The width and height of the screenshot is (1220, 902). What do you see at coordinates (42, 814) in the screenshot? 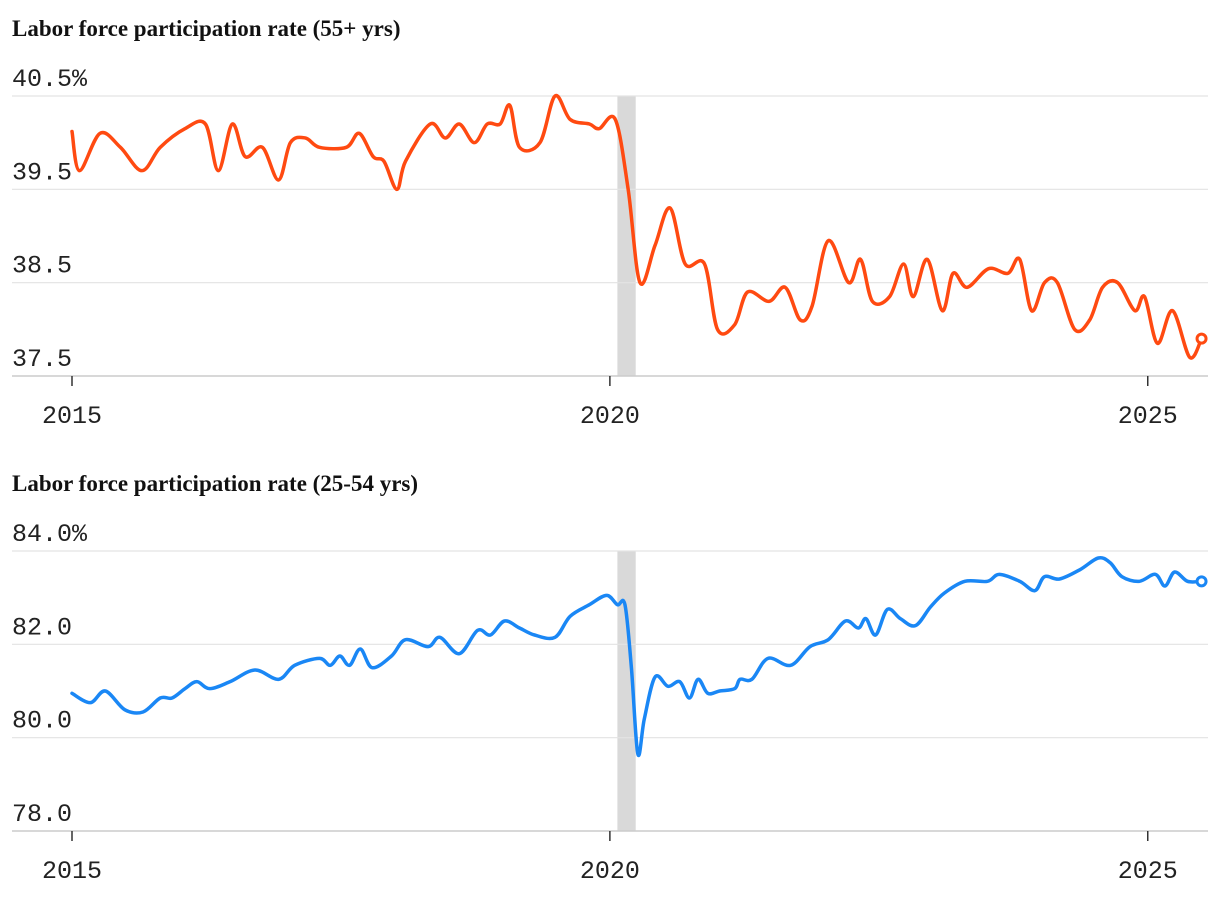
I see `y-tick-label: 78.0` at bounding box center [42, 814].